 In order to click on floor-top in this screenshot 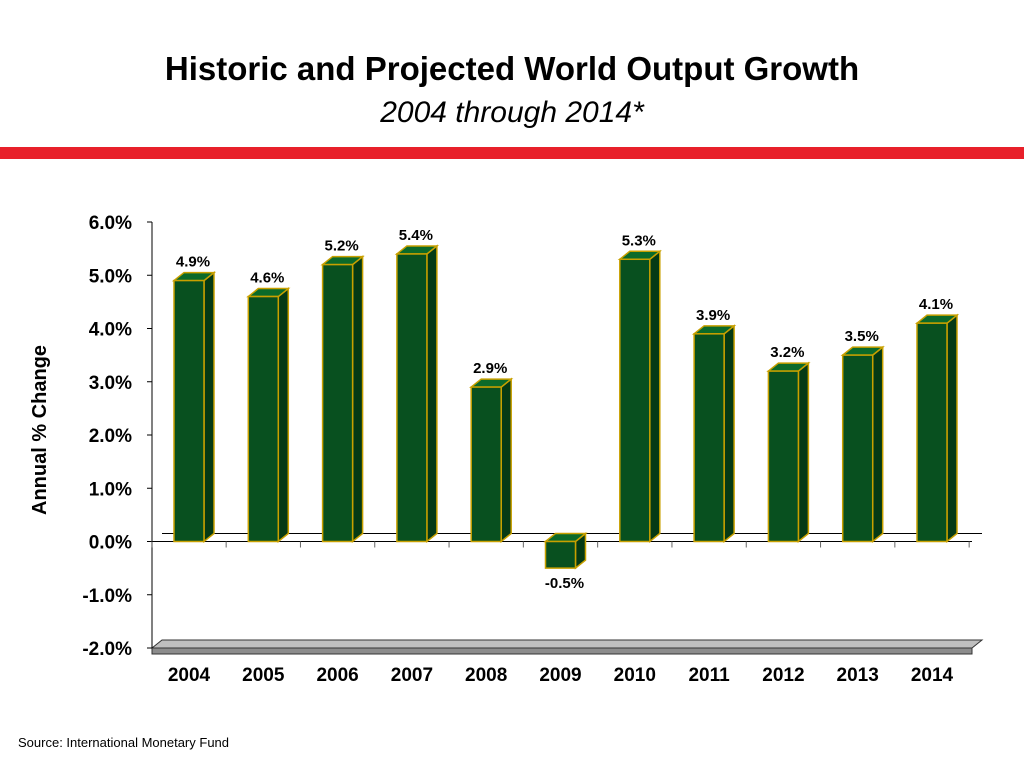, I will do `click(567, 644)`.